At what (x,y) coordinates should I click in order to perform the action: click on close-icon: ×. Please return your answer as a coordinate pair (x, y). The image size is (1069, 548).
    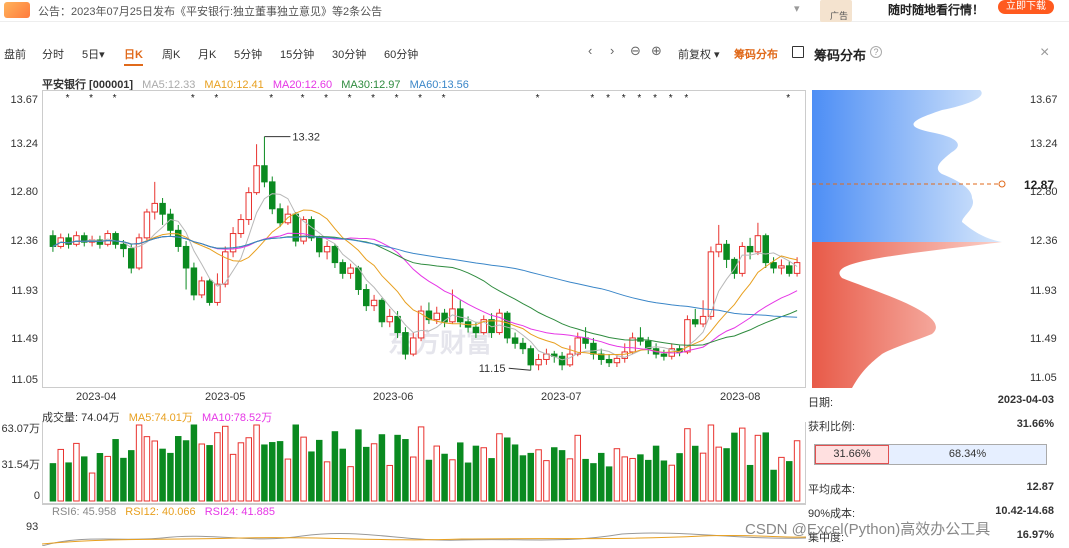
    Looking at the image, I should click on (1045, 52).